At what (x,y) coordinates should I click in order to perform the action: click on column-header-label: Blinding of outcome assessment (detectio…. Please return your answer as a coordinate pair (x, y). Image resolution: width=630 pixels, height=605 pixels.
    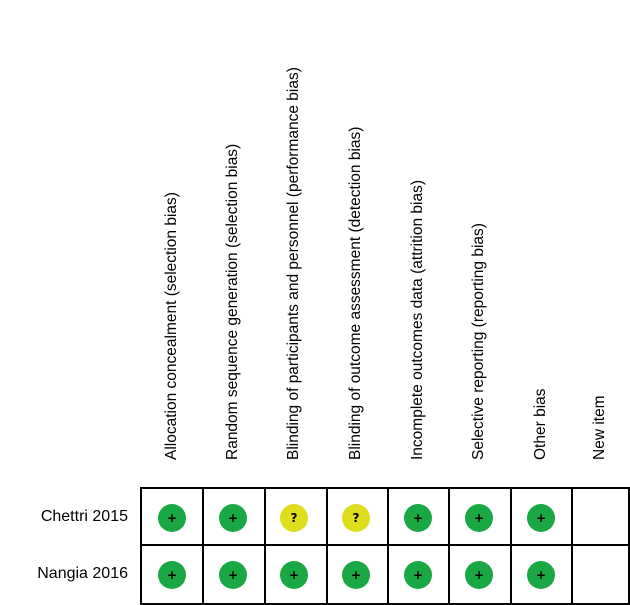
    Looking at the image, I should click on (355, 293).